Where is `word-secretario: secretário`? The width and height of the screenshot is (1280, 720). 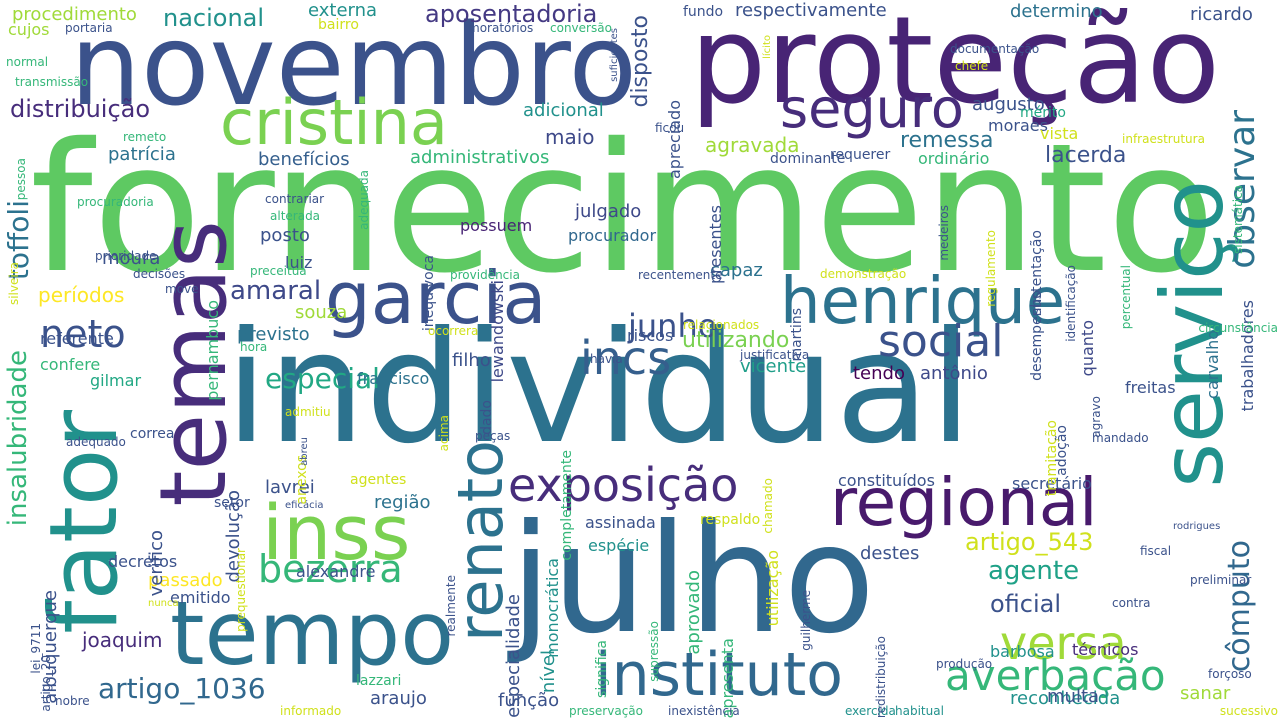
word-secretario: secretário is located at coordinates (1052, 483).